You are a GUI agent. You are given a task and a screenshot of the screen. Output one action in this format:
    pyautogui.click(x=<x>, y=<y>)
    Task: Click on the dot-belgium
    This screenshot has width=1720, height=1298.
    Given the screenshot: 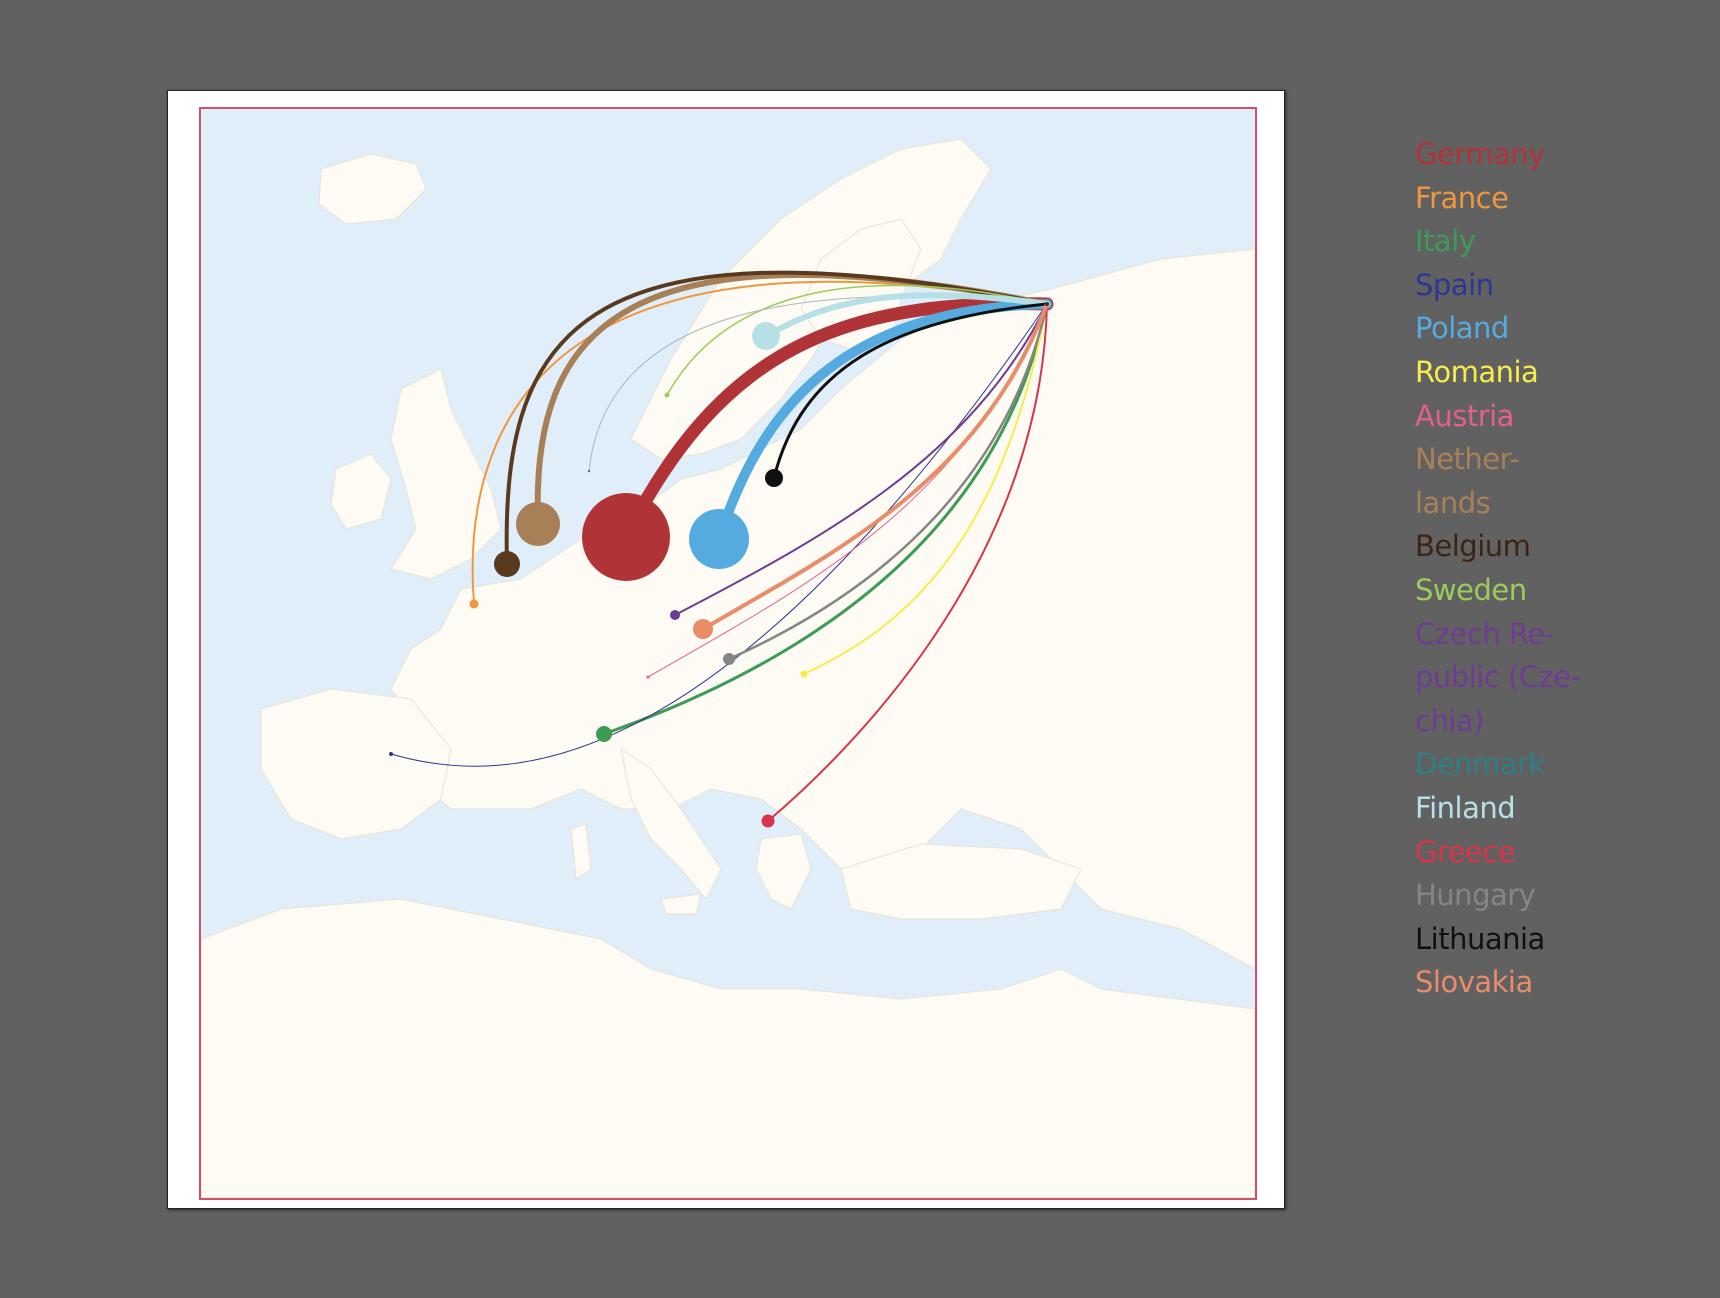 What is the action you would take?
    pyautogui.click(x=507, y=564)
    